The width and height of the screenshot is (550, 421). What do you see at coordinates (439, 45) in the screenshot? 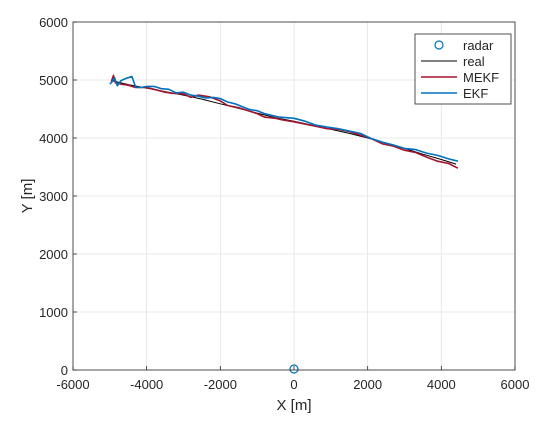
I see `legend-swatch-radar` at bounding box center [439, 45].